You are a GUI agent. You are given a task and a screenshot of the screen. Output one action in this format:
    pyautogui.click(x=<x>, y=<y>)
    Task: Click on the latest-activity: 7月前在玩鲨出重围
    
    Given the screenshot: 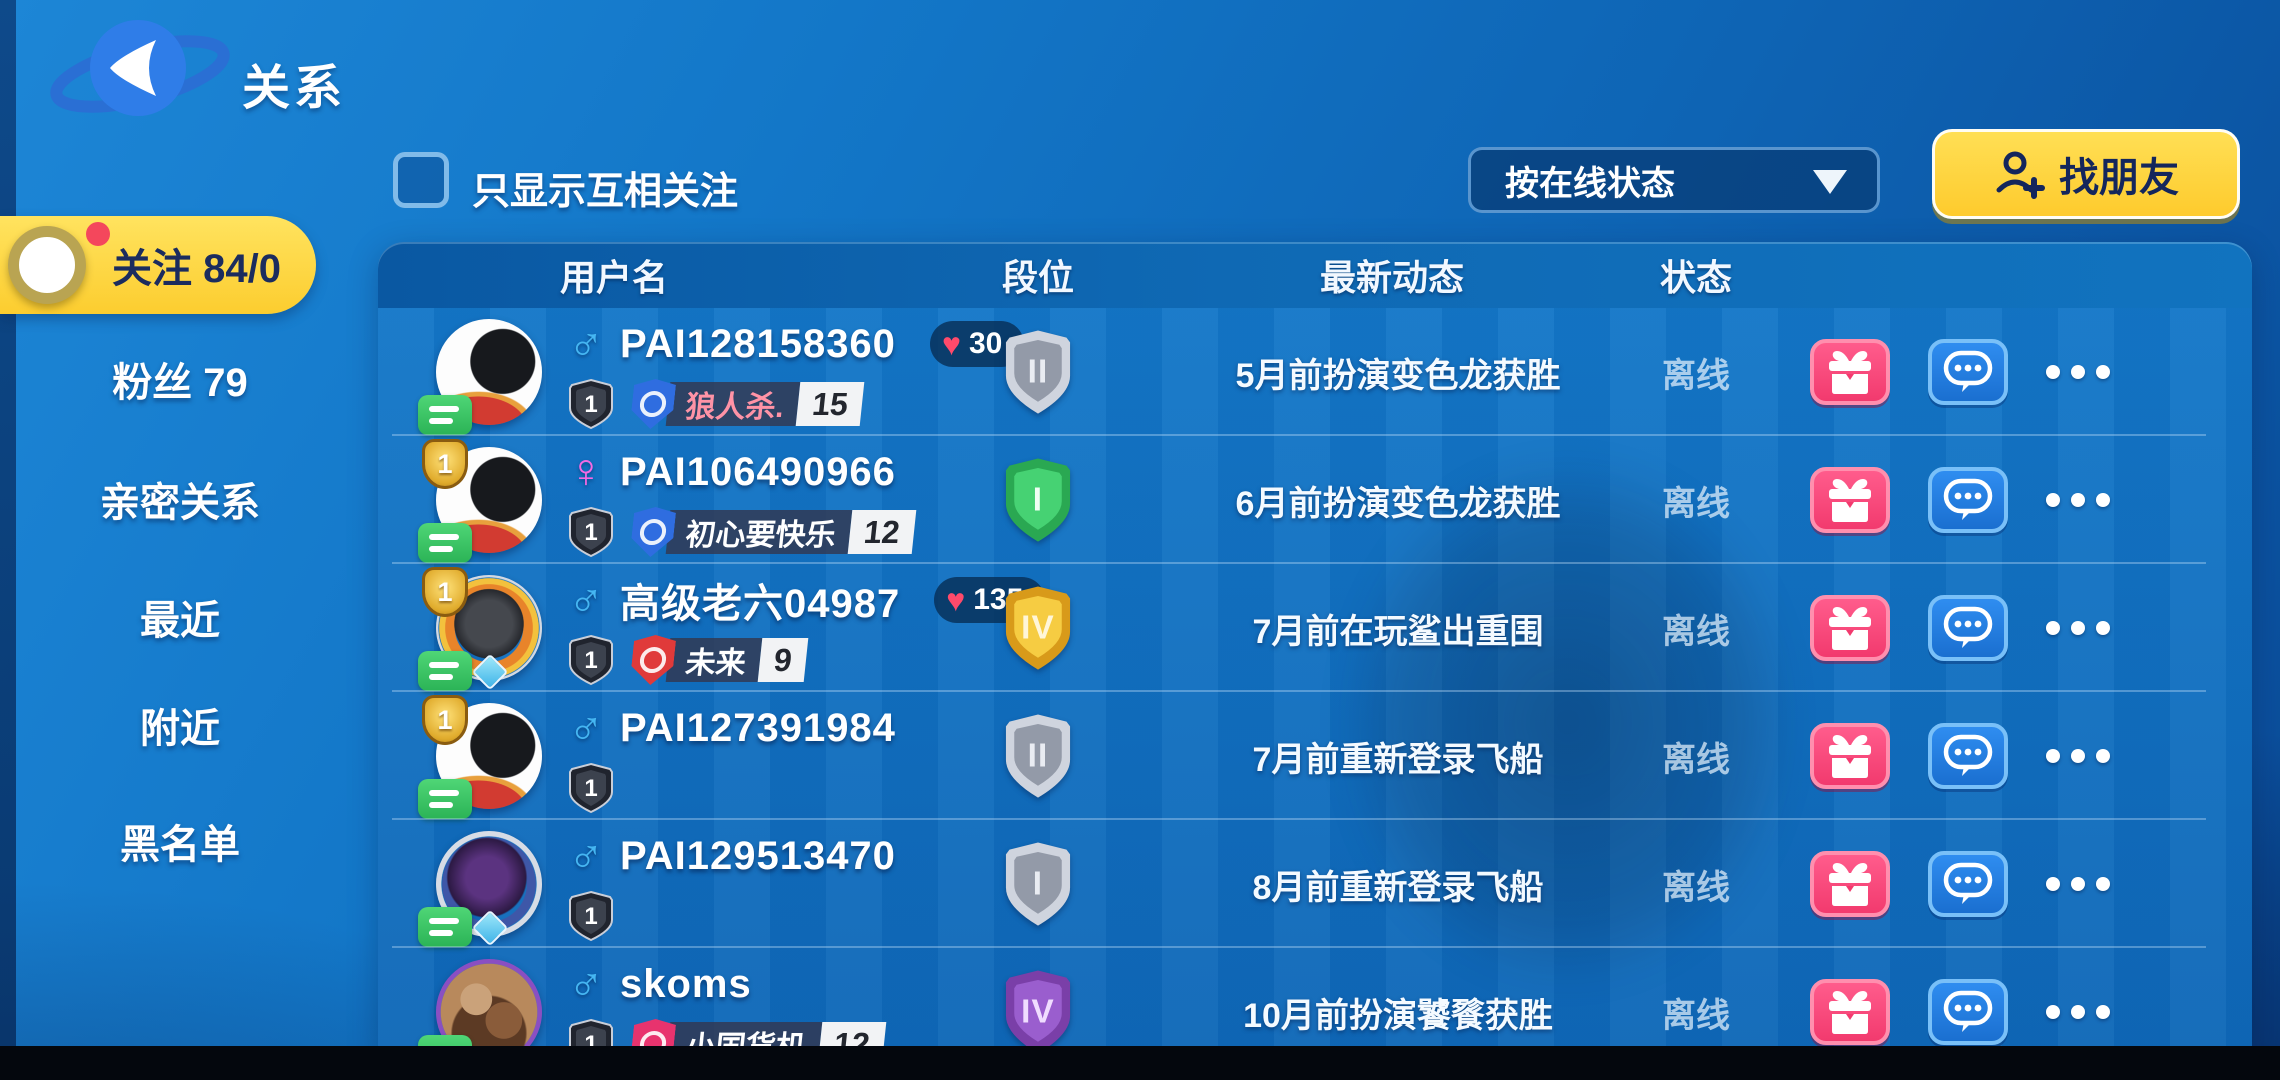 What is the action you would take?
    pyautogui.click(x=1398, y=631)
    